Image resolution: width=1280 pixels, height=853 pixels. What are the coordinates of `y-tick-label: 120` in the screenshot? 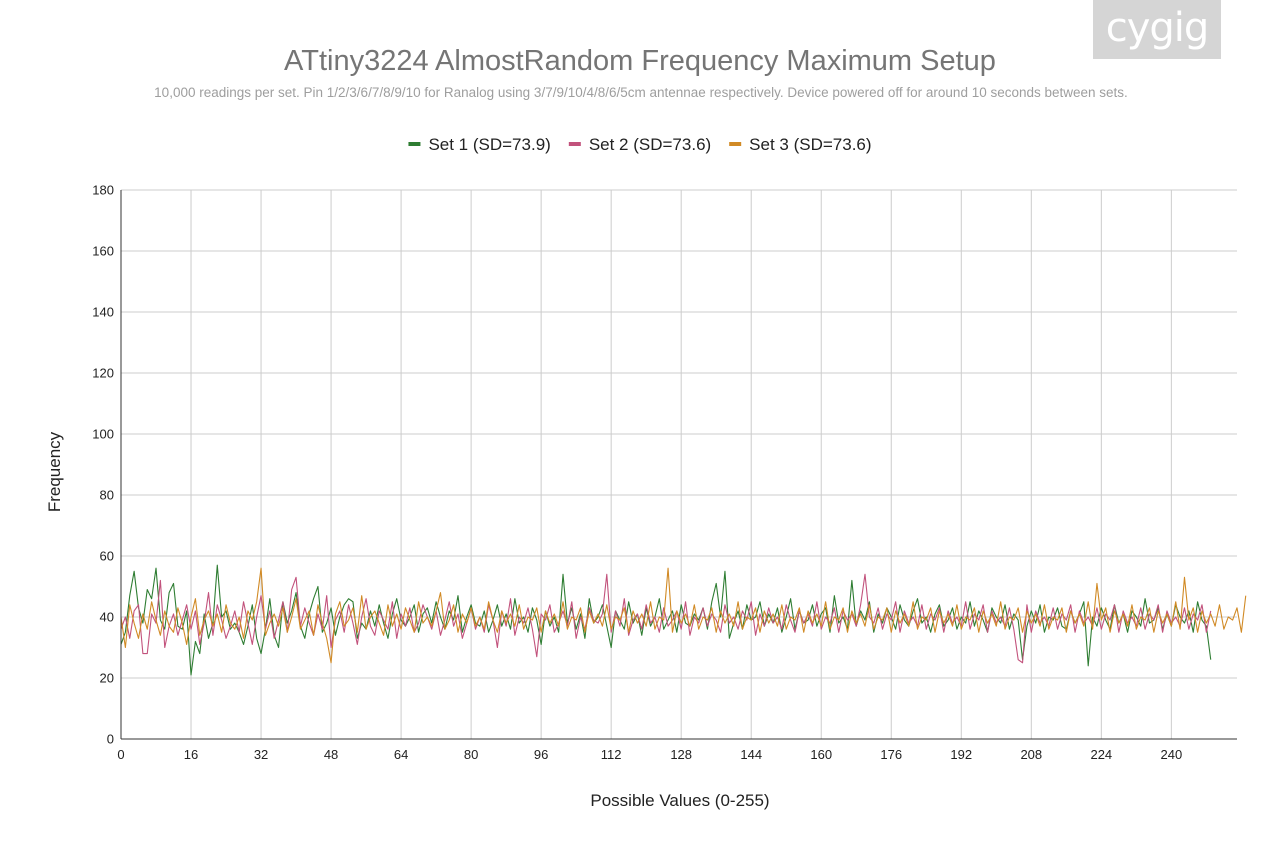 It's located at (103, 373).